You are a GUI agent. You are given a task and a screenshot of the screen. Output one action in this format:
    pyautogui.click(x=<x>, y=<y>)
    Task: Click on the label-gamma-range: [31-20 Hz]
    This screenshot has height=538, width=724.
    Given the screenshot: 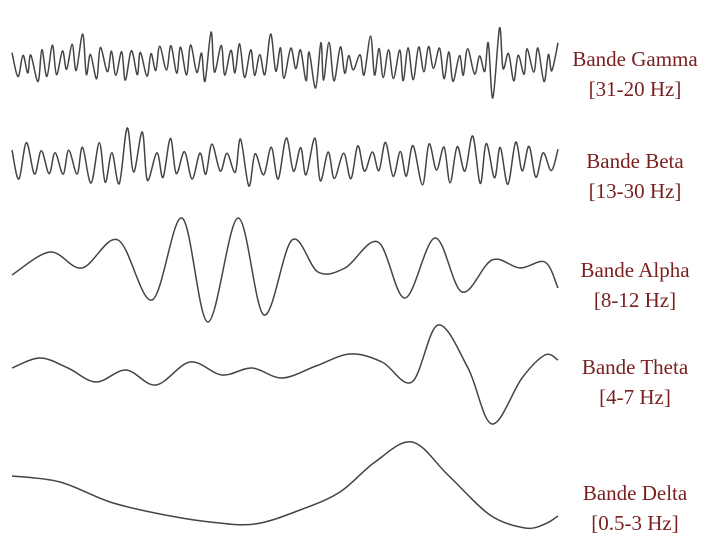 What is the action you would take?
    pyautogui.click(x=635, y=89)
    